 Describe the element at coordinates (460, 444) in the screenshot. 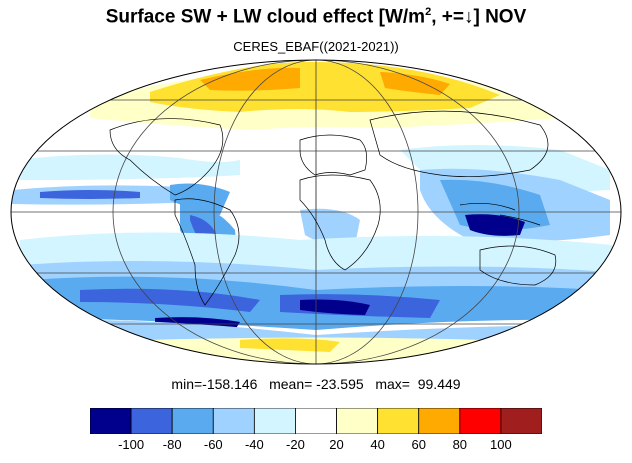

I see `colorbar-tick-label: 80` at that location.